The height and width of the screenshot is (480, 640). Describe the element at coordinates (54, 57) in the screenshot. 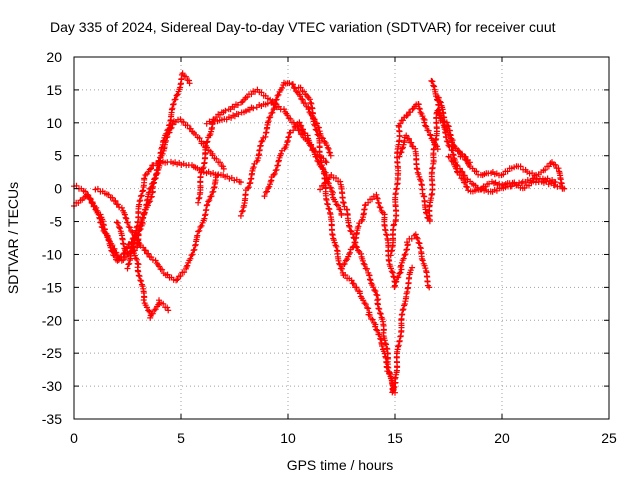

I see `y-tick-label: 20` at that location.